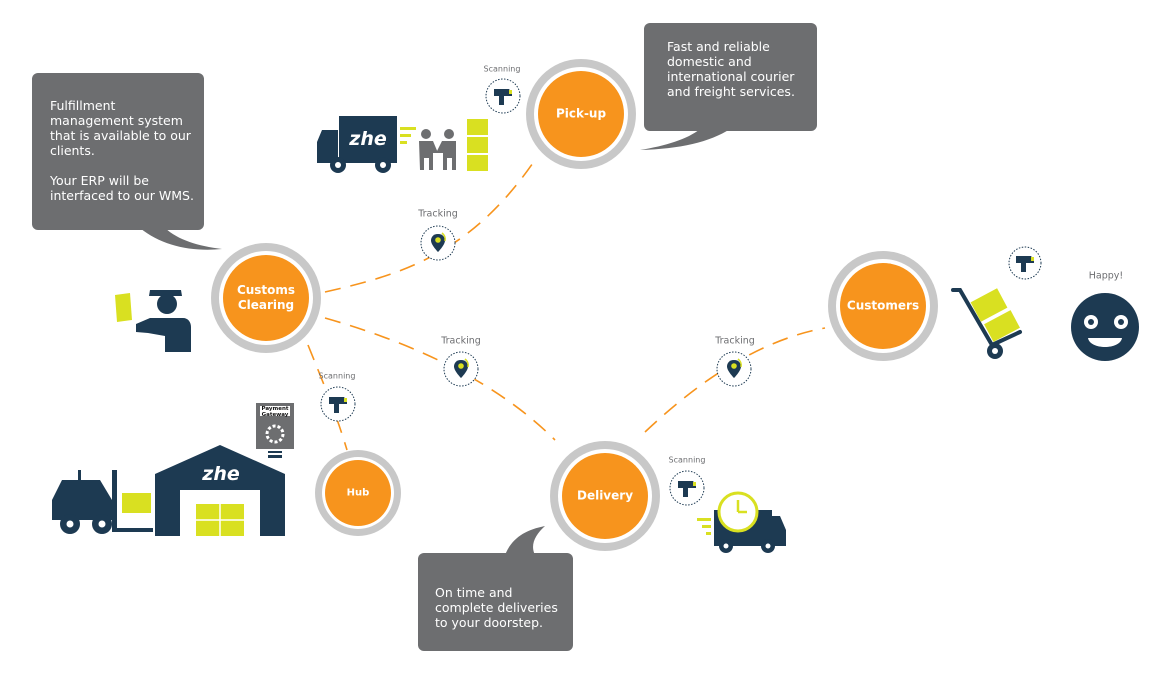 The height and width of the screenshot is (686, 1170). I want to click on line-customs-pickup, so click(430, 226).